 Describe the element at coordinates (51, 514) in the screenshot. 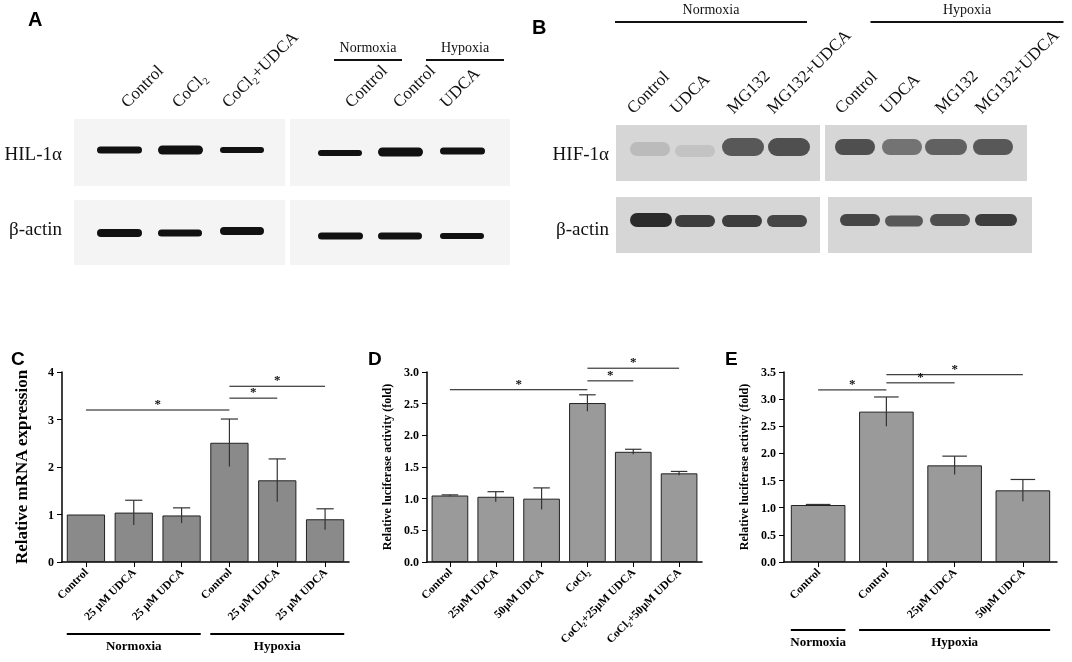

I see `y-tick-label: 1` at that location.